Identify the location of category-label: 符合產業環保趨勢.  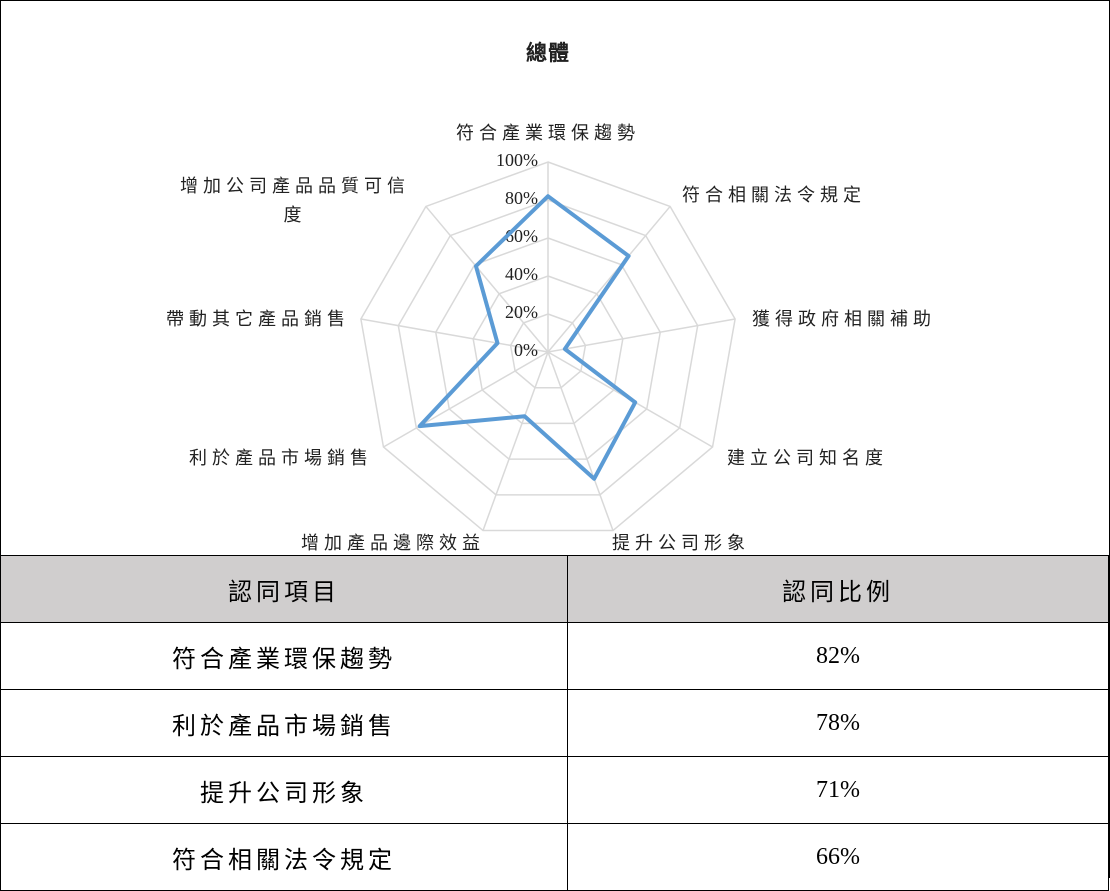
(548, 133).